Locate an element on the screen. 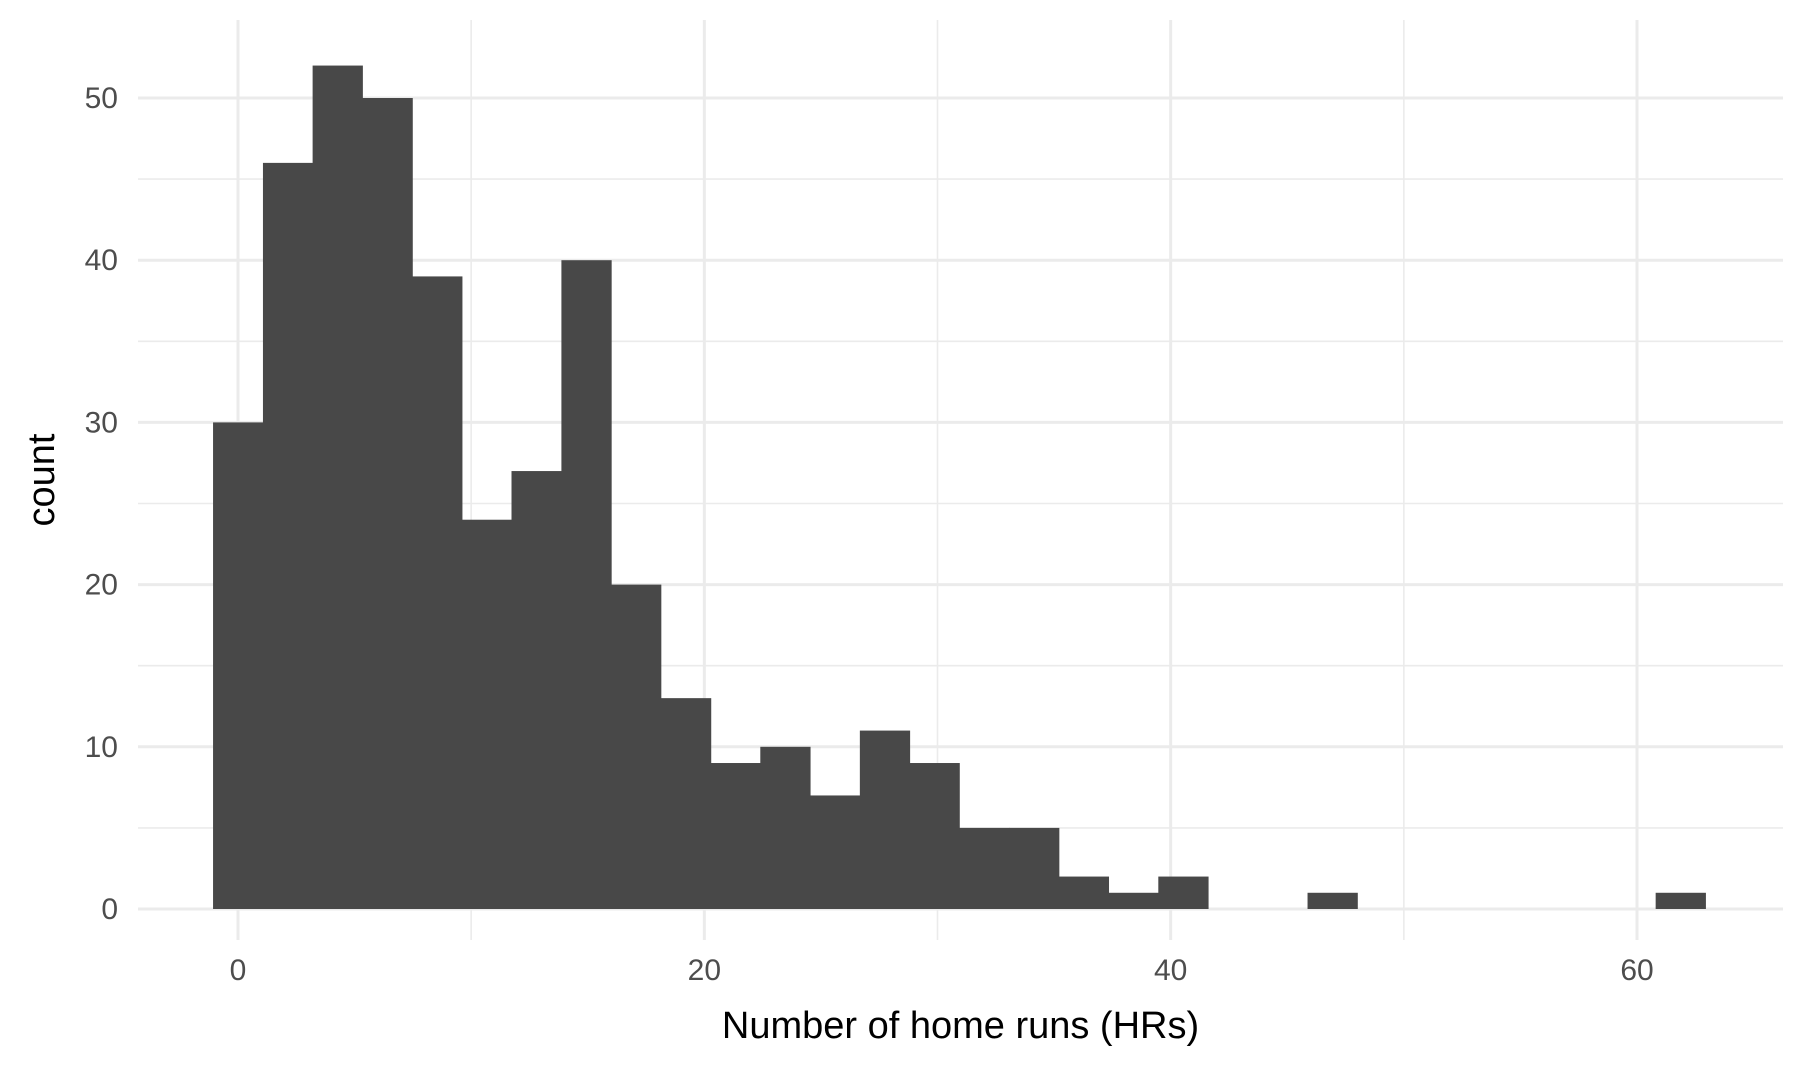  y-tick-label: 0 is located at coordinates (109, 909).